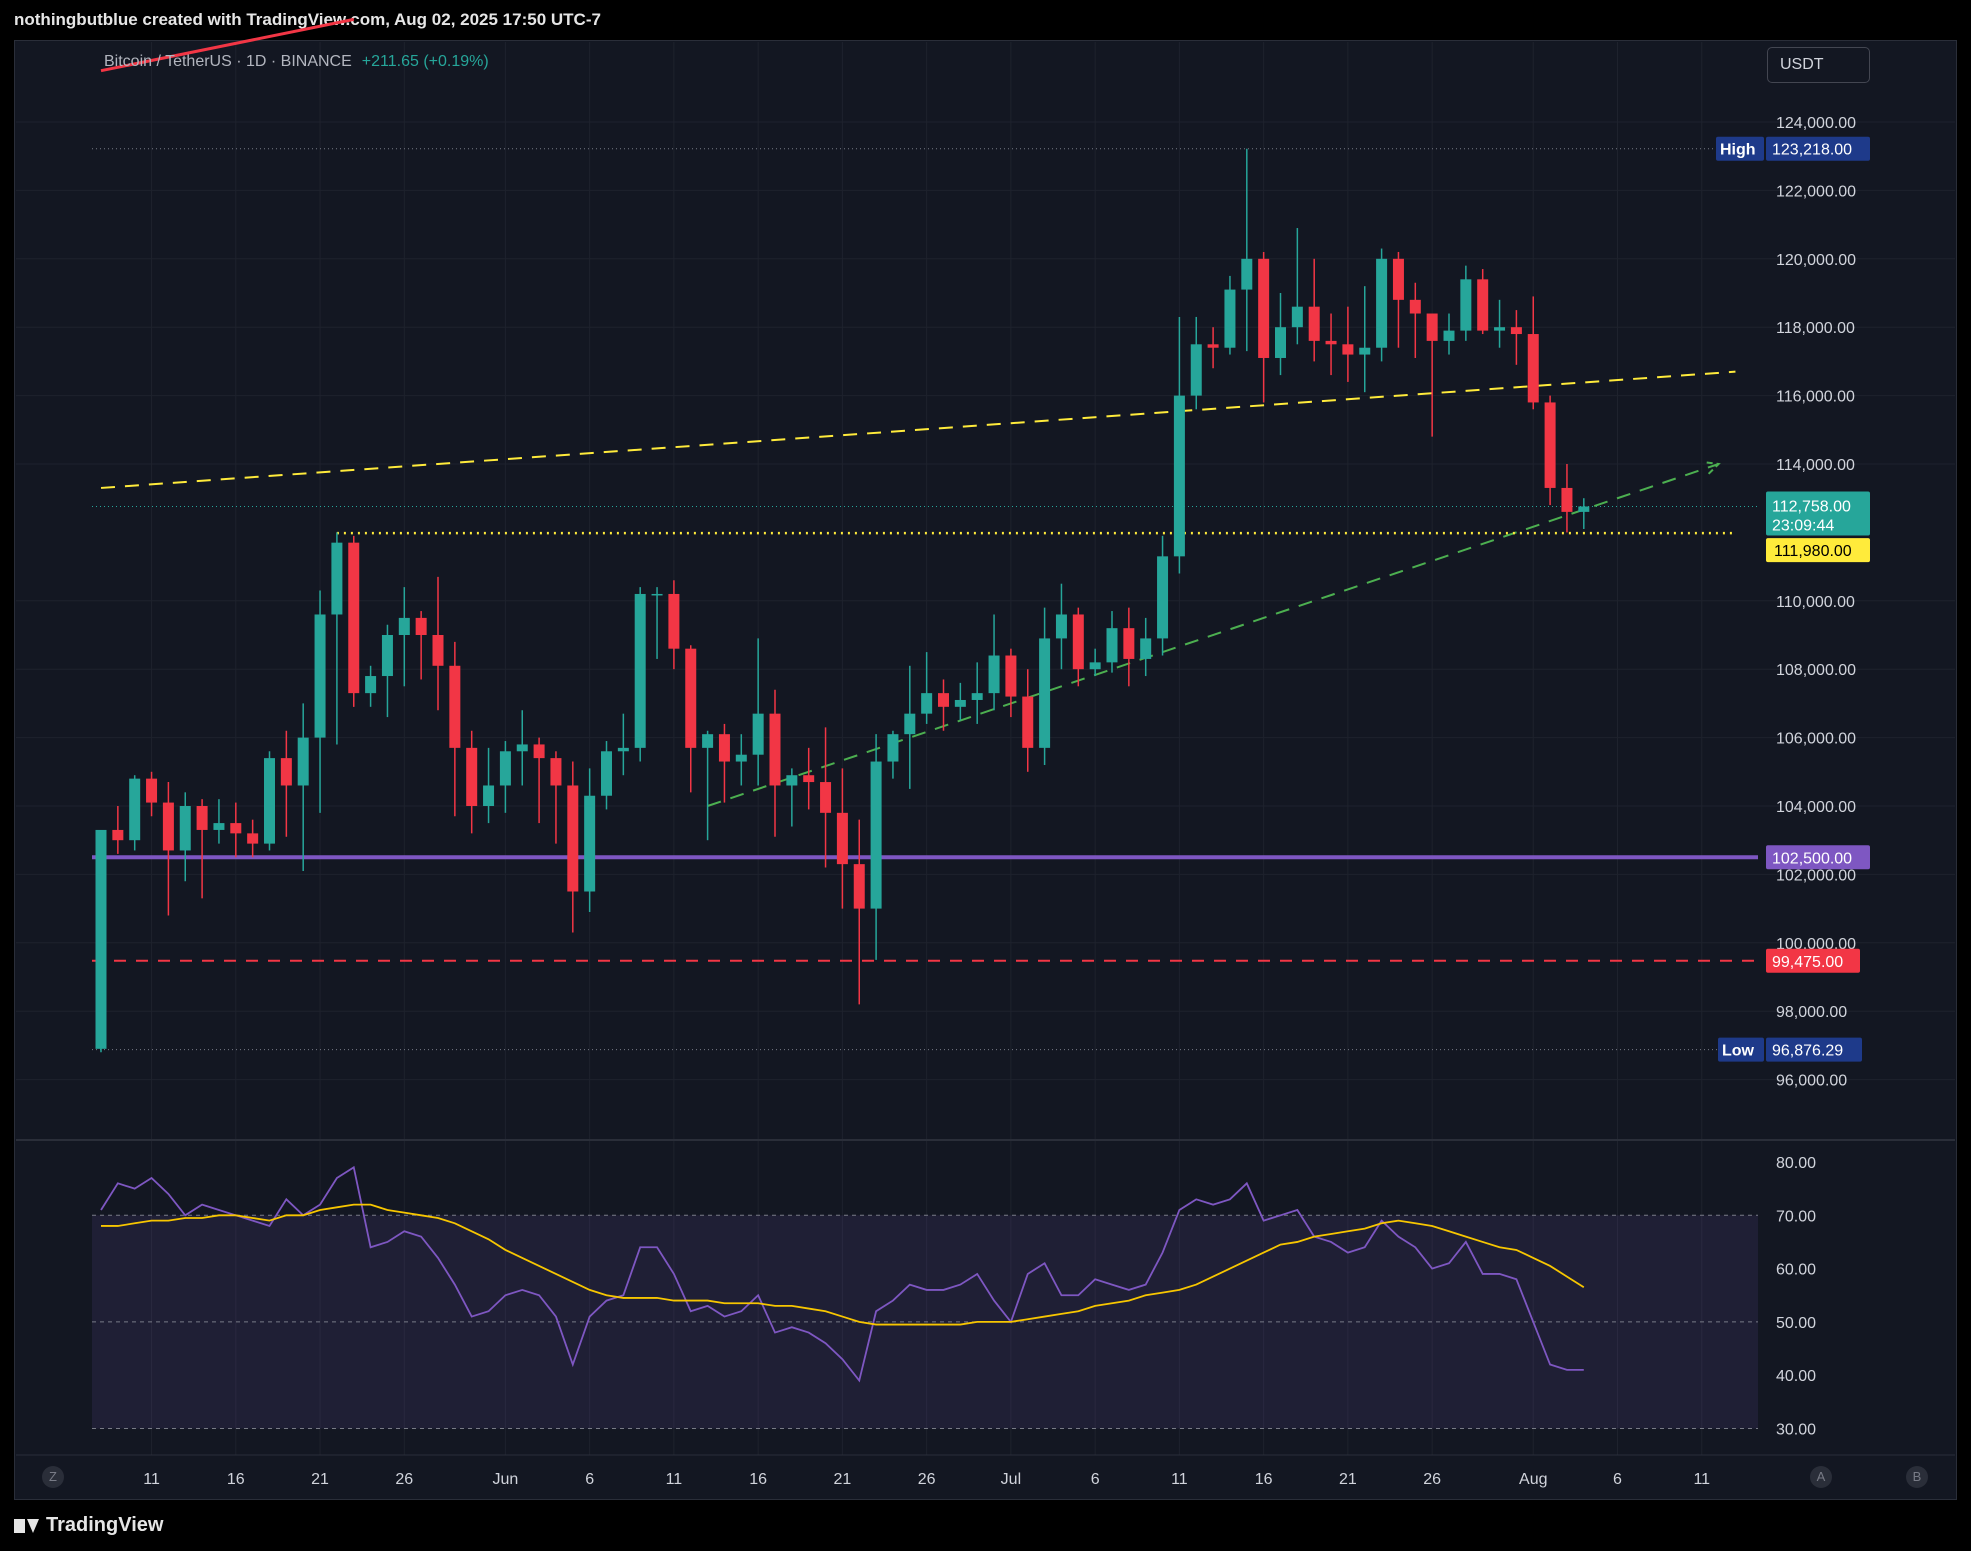 The image size is (1971, 1551). I want to click on brand-label: TradingView, so click(105, 1525).